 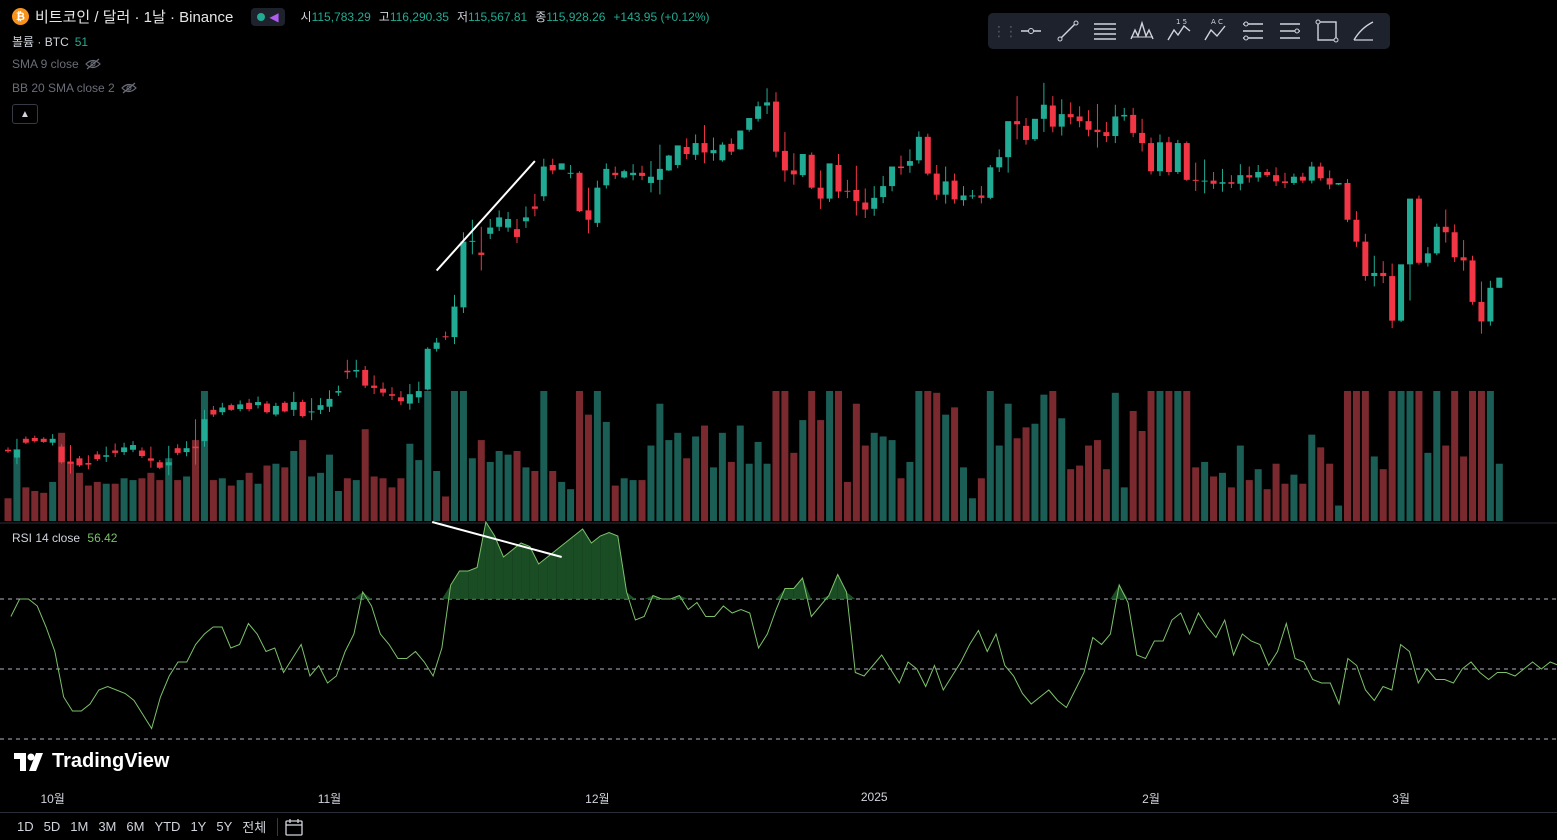 I want to click on long-position-icon, so click(x=1252, y=31).